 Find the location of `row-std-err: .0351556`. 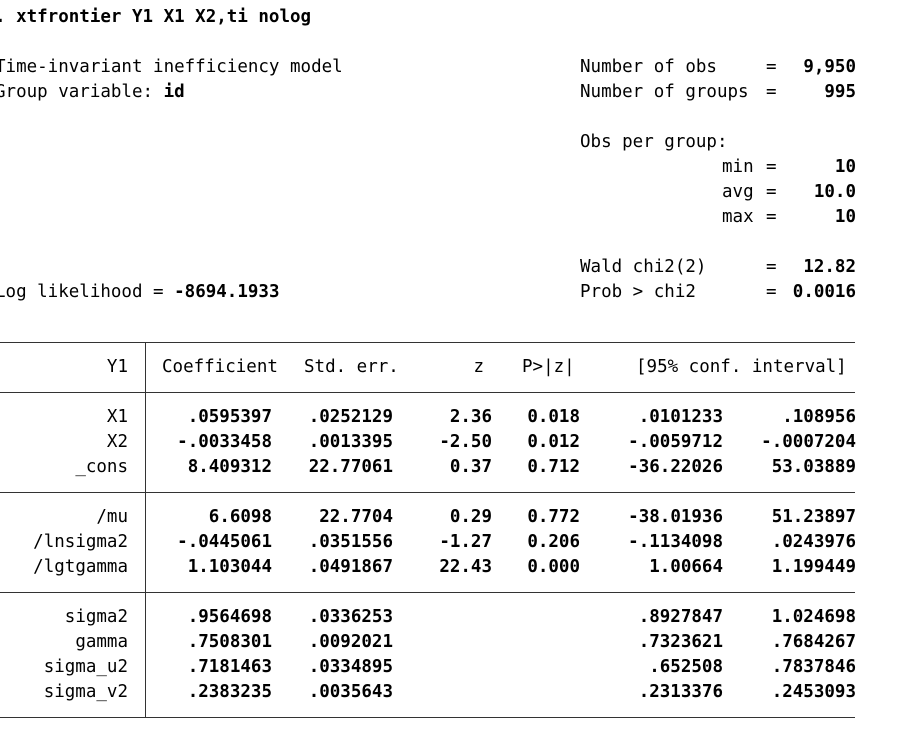

row-std-err: .0351556 is located at coordinates (350, 542).